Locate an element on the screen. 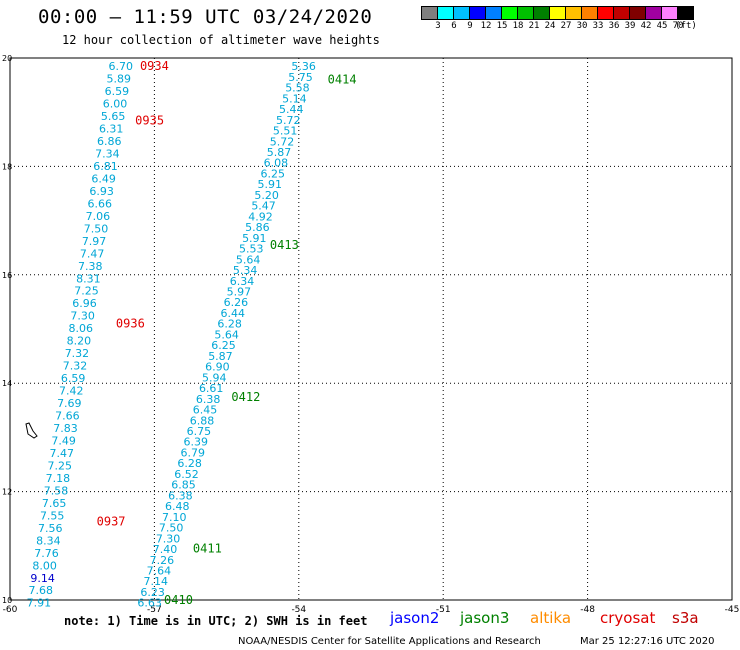 This screenshot has height=650, width=740. wave-height-value: 8.20 is located at coordinates (79, 341).